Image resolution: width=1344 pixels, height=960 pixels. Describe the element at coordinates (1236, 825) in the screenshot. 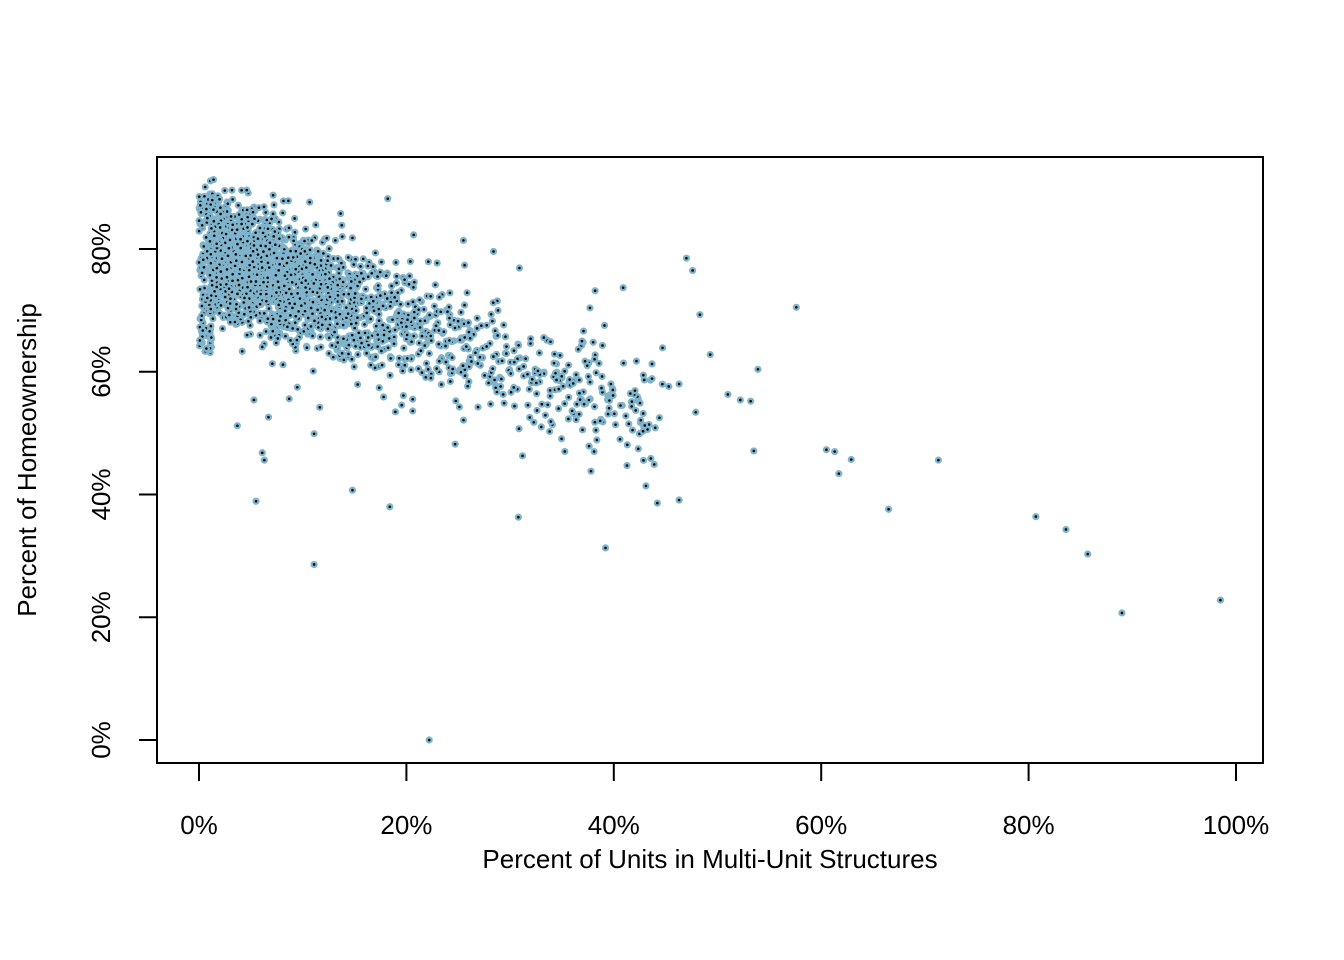

I see `x-tick-label: 100%` at that location.